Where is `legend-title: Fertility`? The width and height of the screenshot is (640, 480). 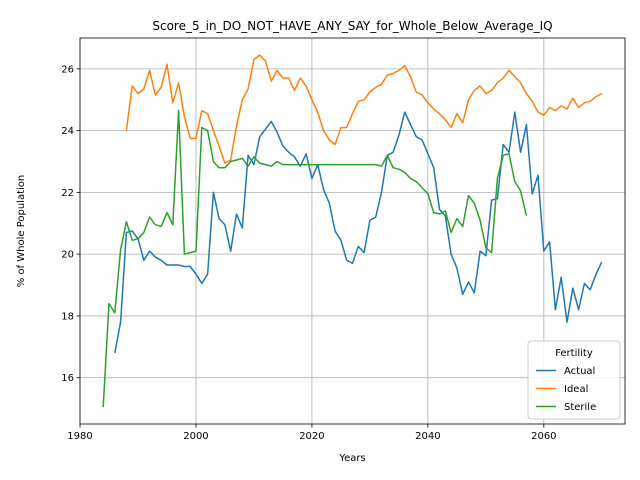 legend-title: Fertility is located at coordinates (574, 353).